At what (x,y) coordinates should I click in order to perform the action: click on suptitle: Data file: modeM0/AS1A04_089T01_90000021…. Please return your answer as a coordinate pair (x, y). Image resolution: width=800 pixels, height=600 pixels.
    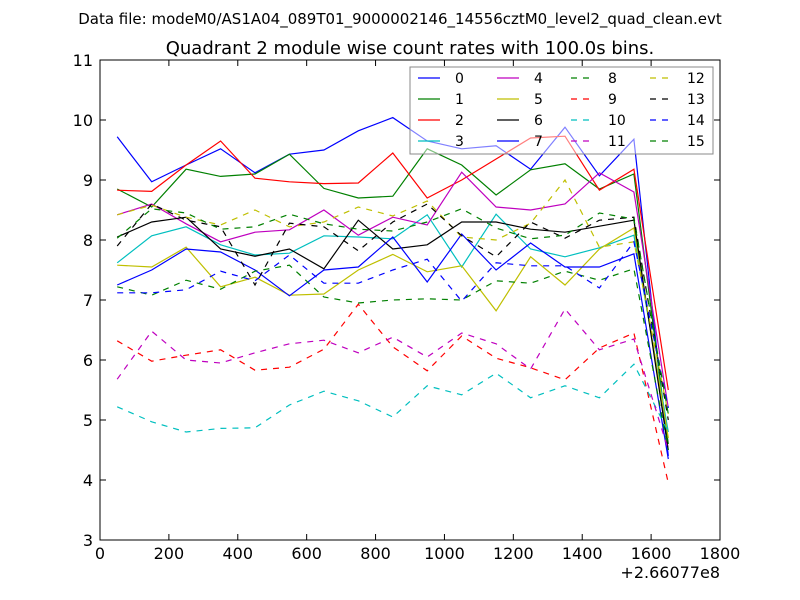
    Looking at the image, I should click on (400, 19).